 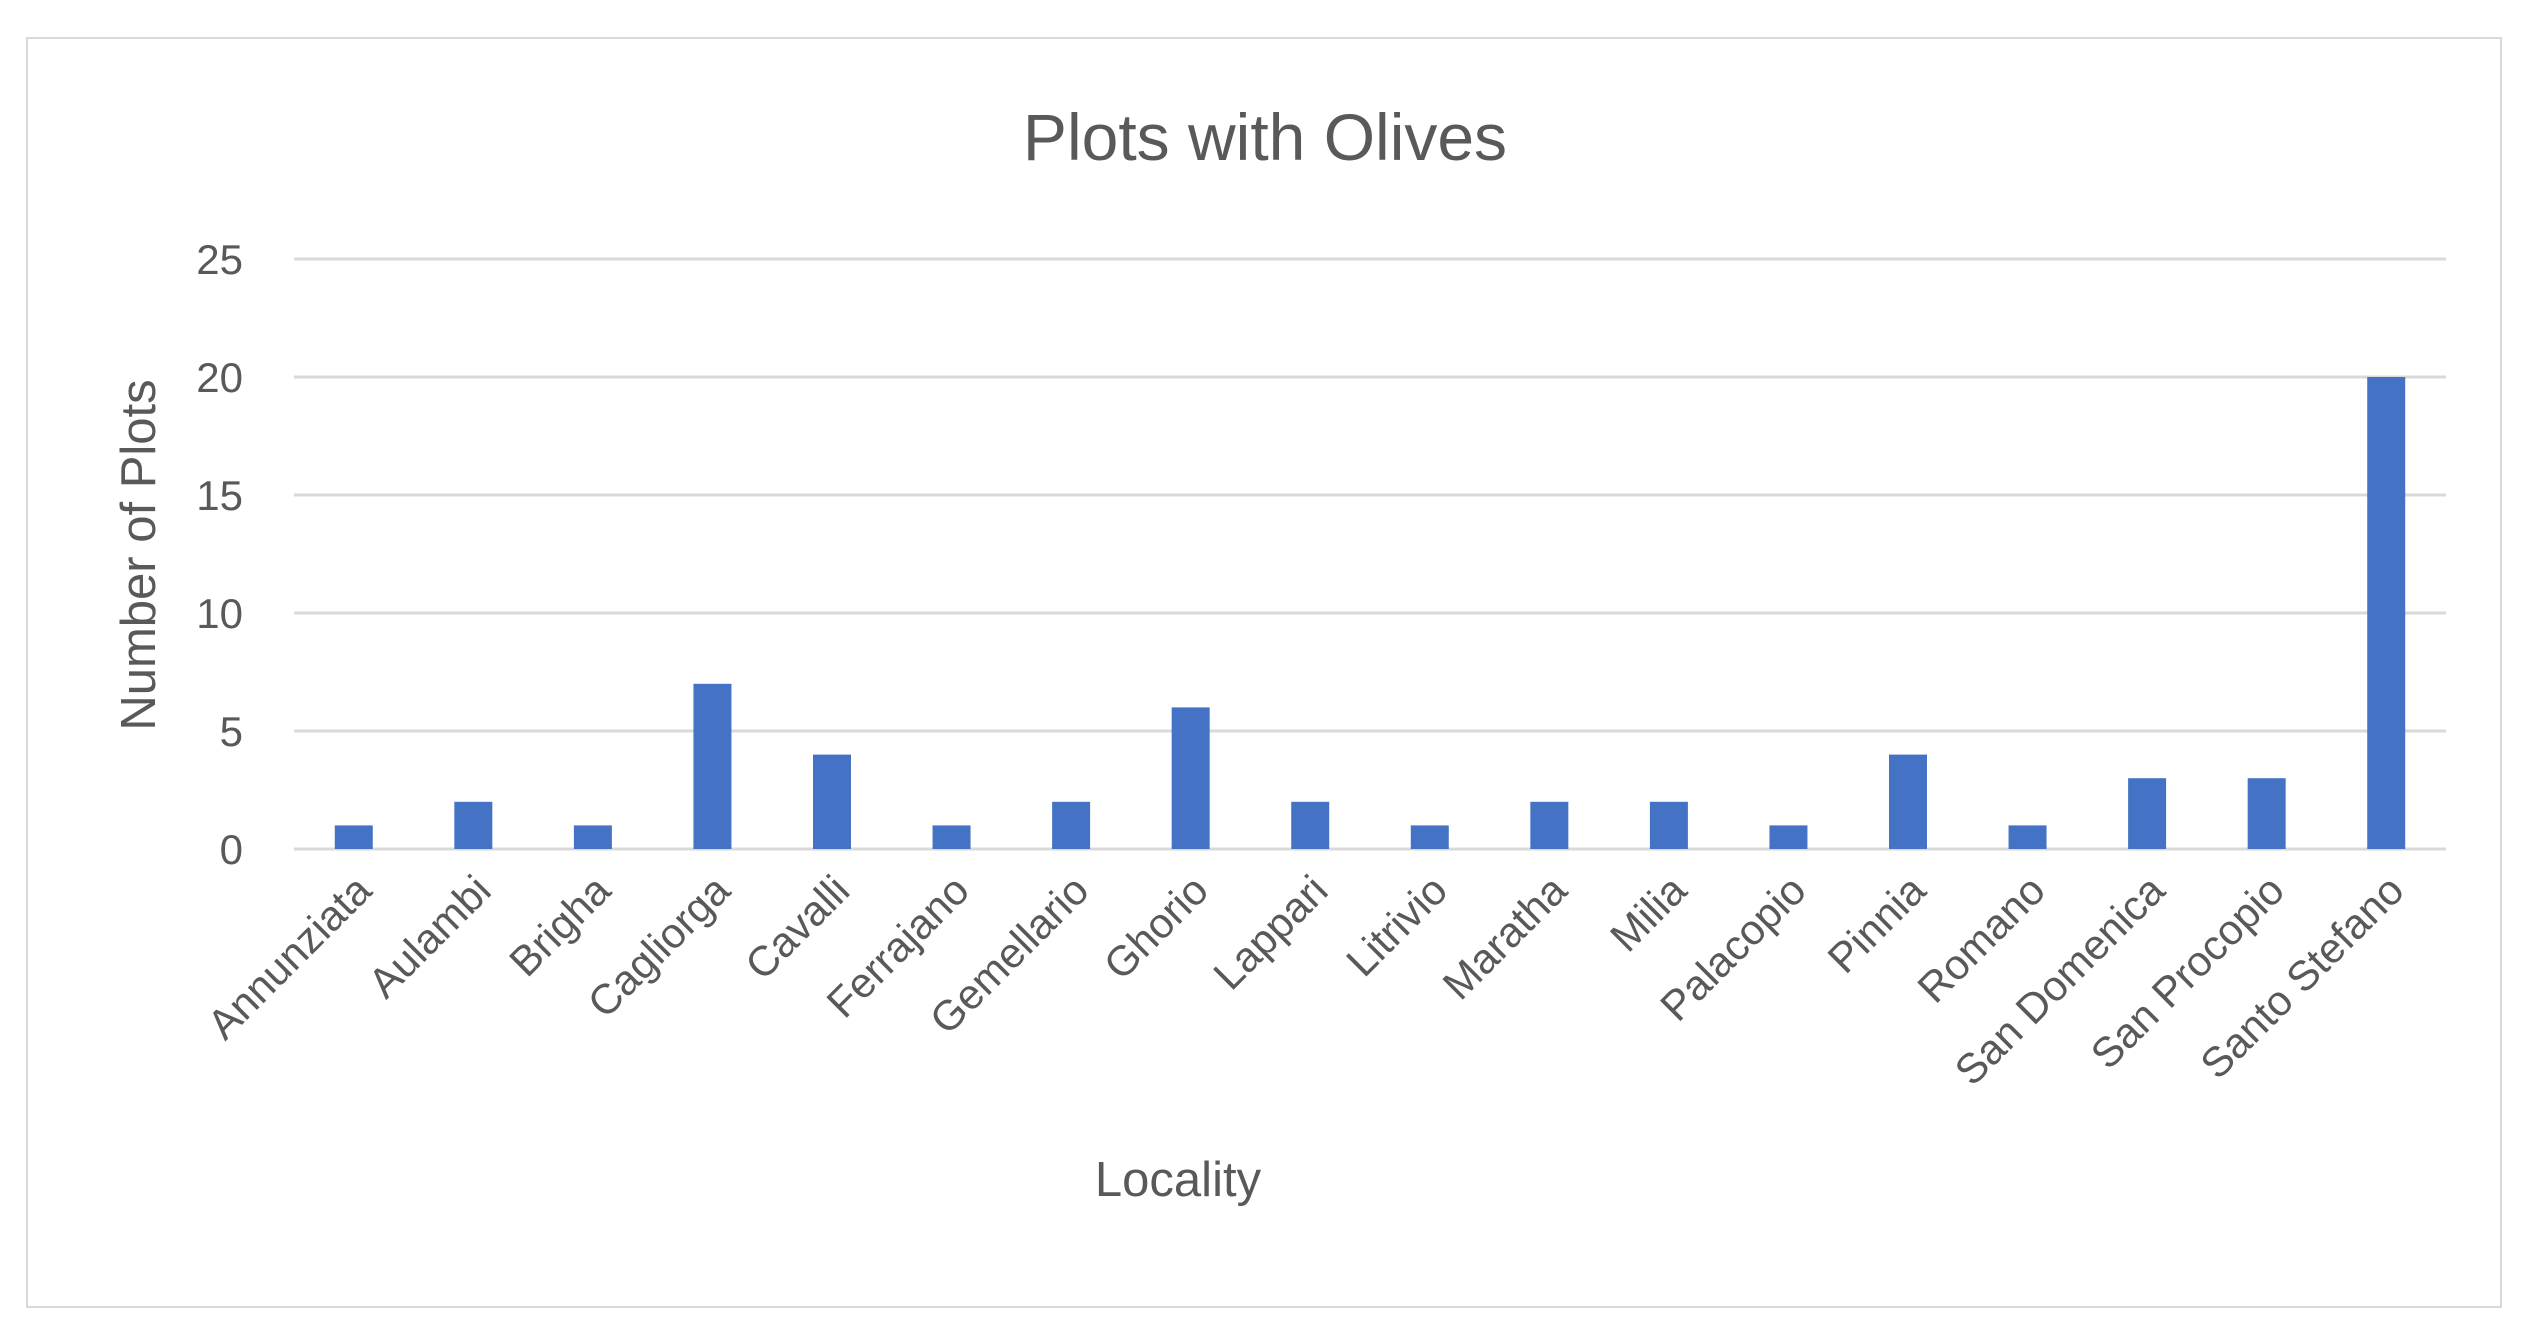 What do you see at coordinates (231, 731) in the screenshot?
I see `y-tick-label: 5` at bounding box center [231, 731].